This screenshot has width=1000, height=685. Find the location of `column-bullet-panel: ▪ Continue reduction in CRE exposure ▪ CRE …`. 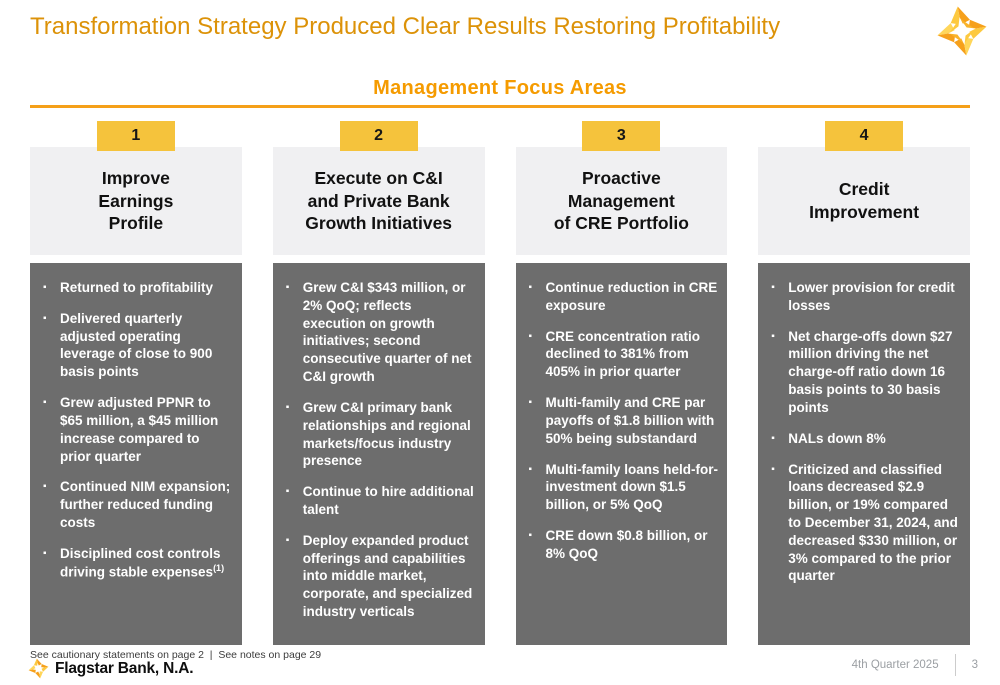

column-bullet-panel: ▪ Continue reduction in CRE exposure ▪ CRE … is located at coordinates (621, 454).